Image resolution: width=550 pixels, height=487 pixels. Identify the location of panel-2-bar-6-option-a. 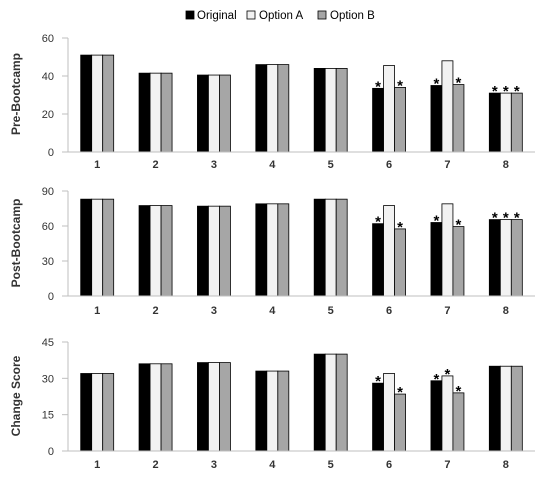
(389, 251).